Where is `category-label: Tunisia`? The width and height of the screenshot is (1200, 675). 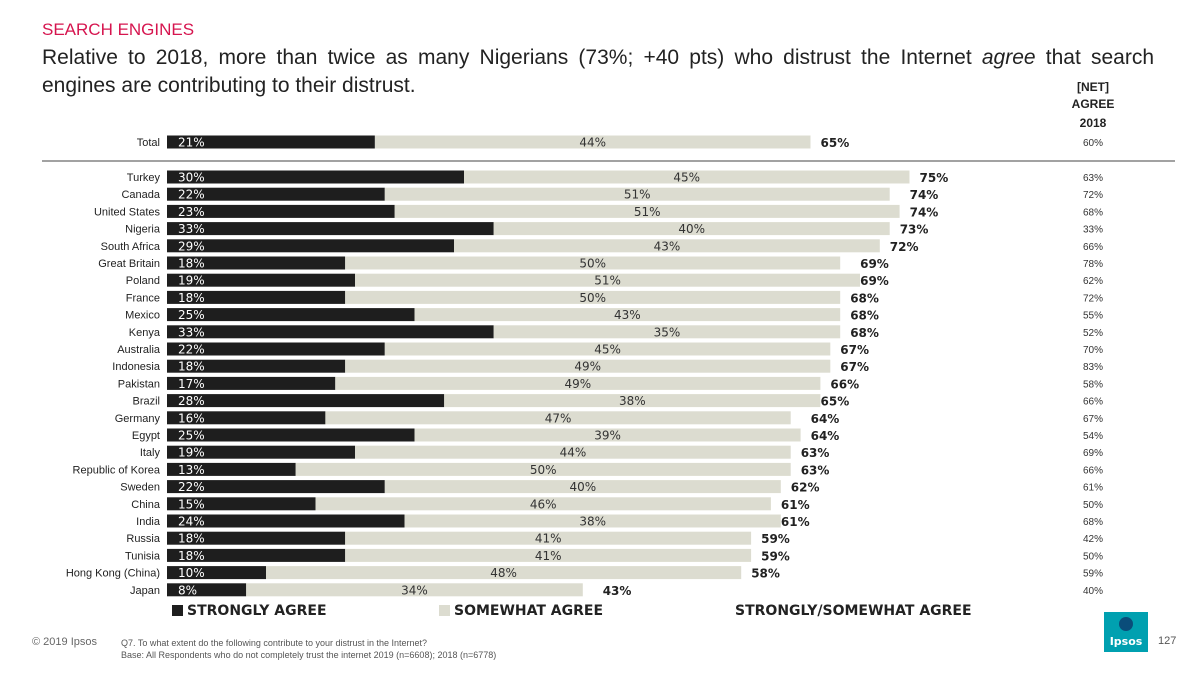 category-label: Tunisia is located at coordinates (143, 556).